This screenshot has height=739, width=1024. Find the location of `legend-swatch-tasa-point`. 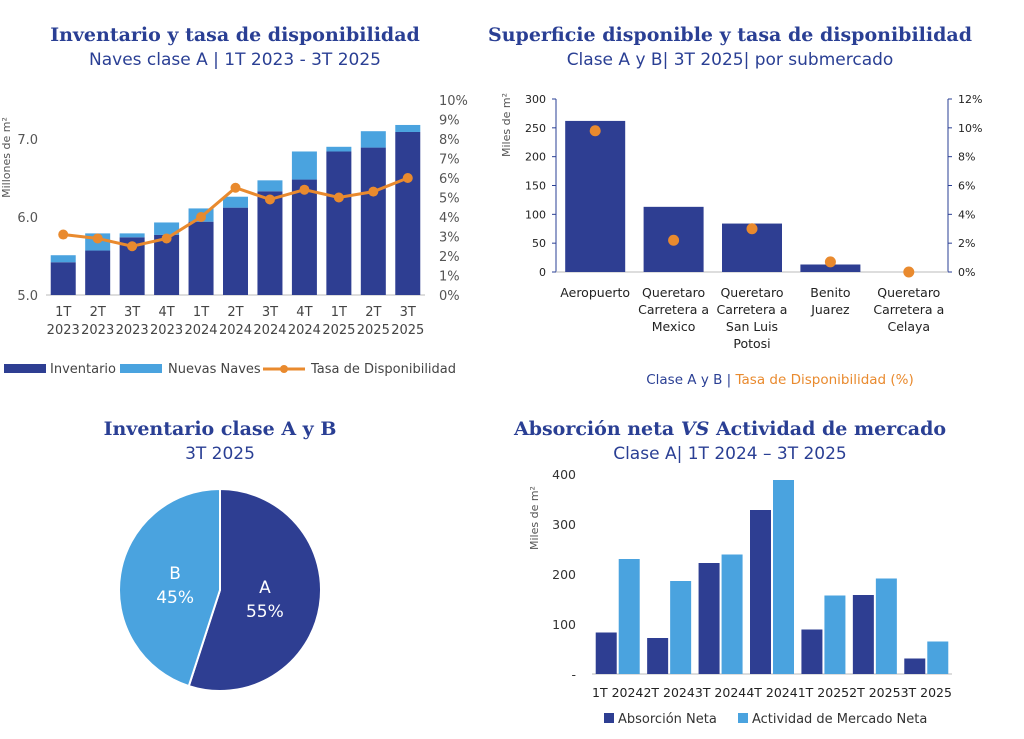

legend-swatch-tasa-point is located at coordinates (284, 369).